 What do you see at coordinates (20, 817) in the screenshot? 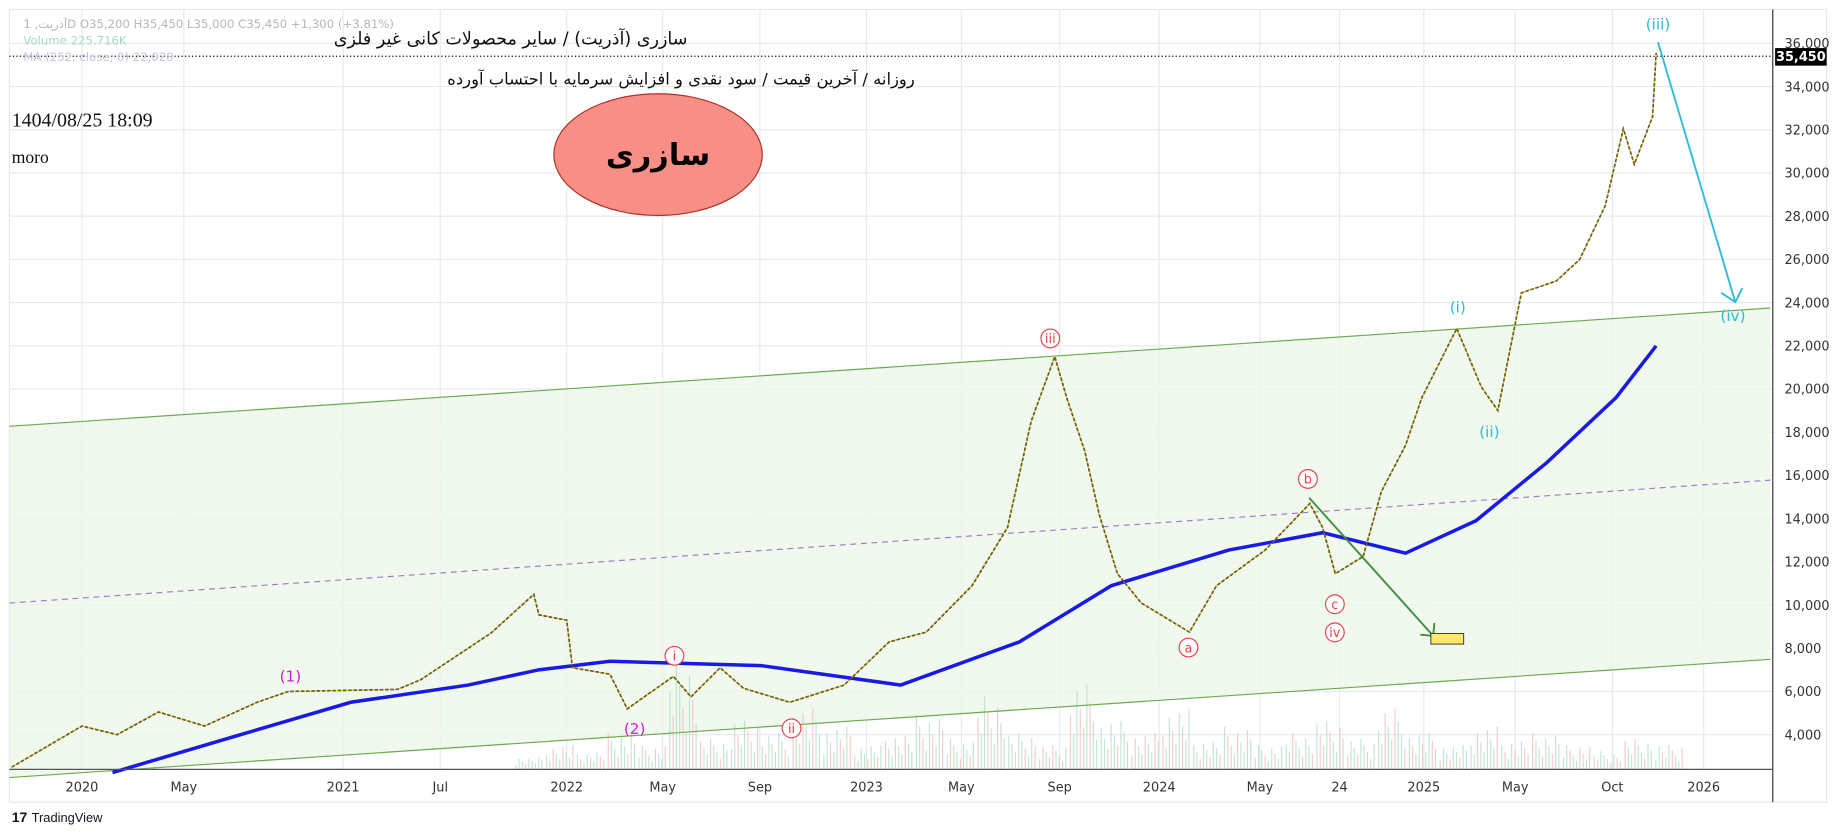
I see `tradingview-logo-icon: 17` at bounding box center [20, 817].